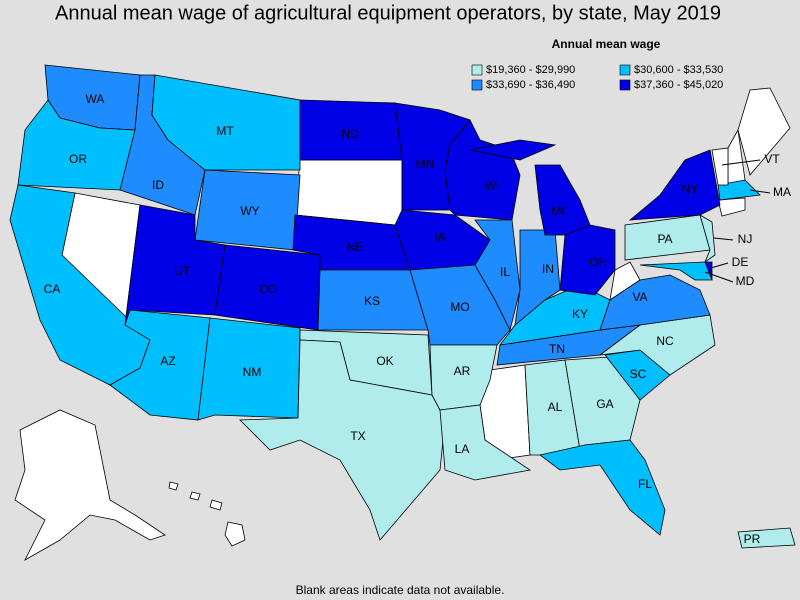 This screenshot has height=600, width=800. What do you see at coordinates (158, 185) in the screenshot?
I see `state-label: ID` at bounding box center [158, 185].